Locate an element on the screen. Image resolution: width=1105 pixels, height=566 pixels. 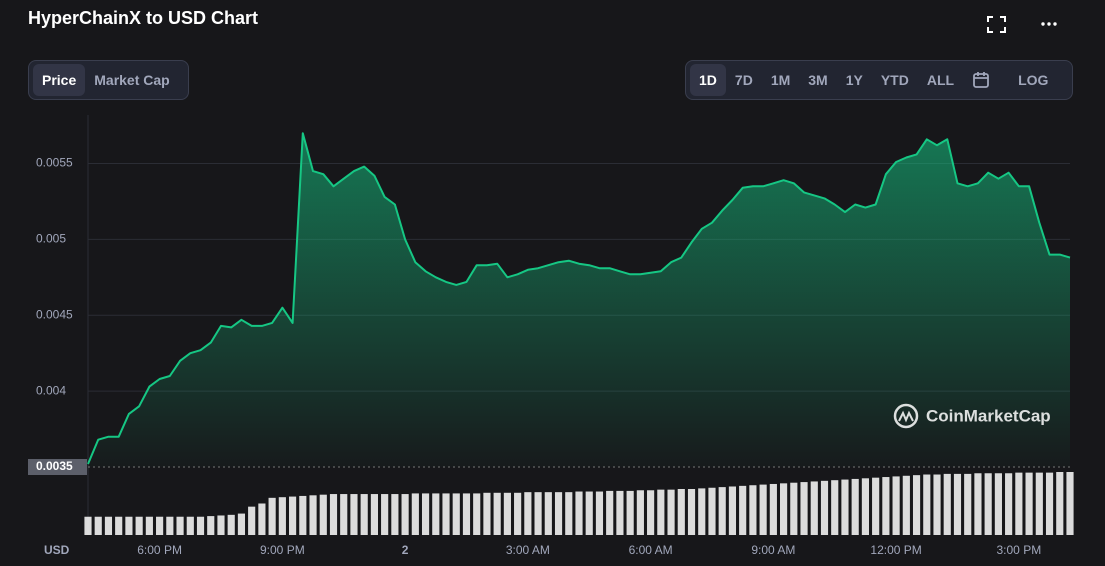
y-tick-label: 0.0055 is located at coordinates (54, 163).